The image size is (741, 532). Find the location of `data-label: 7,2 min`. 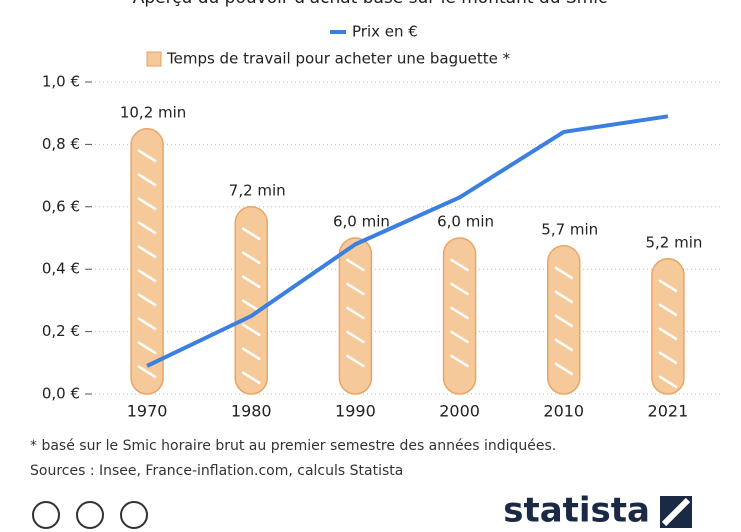

data-label: 7,2 min is located at coordinates (257, 190).